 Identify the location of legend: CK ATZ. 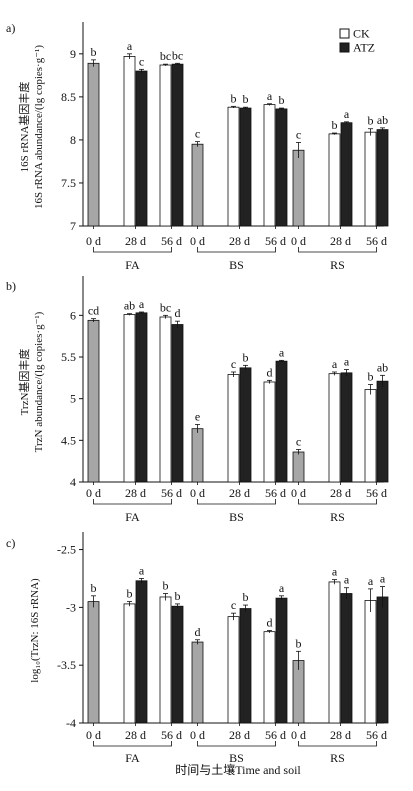
(357, 41).